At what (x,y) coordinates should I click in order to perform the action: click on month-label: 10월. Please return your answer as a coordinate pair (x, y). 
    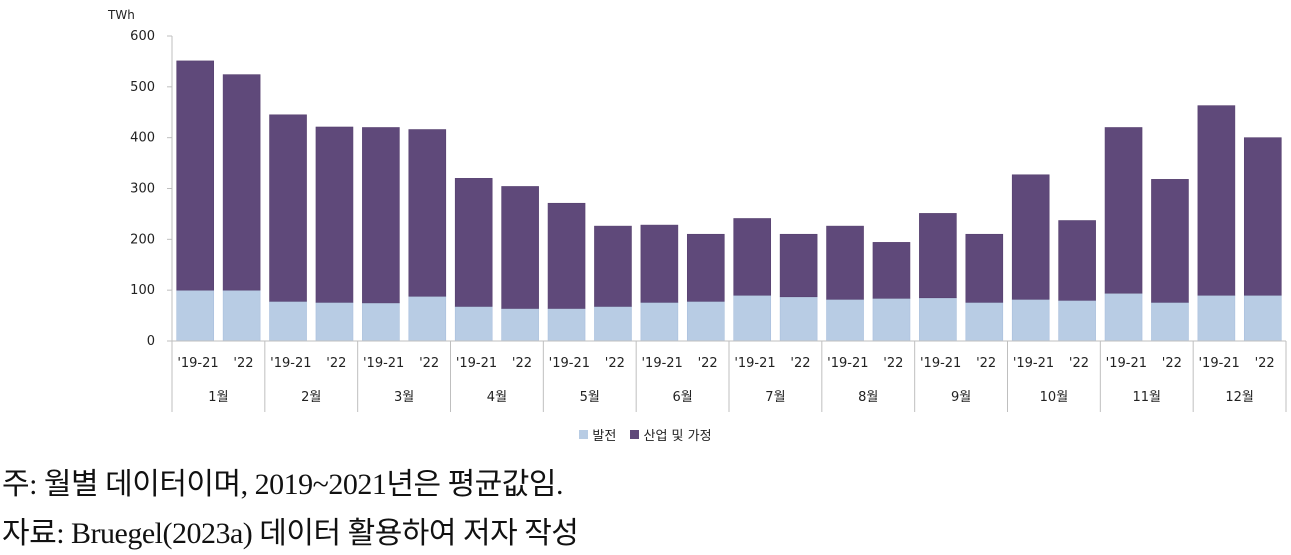
    Looking at the image, I should click on (1054, 397).